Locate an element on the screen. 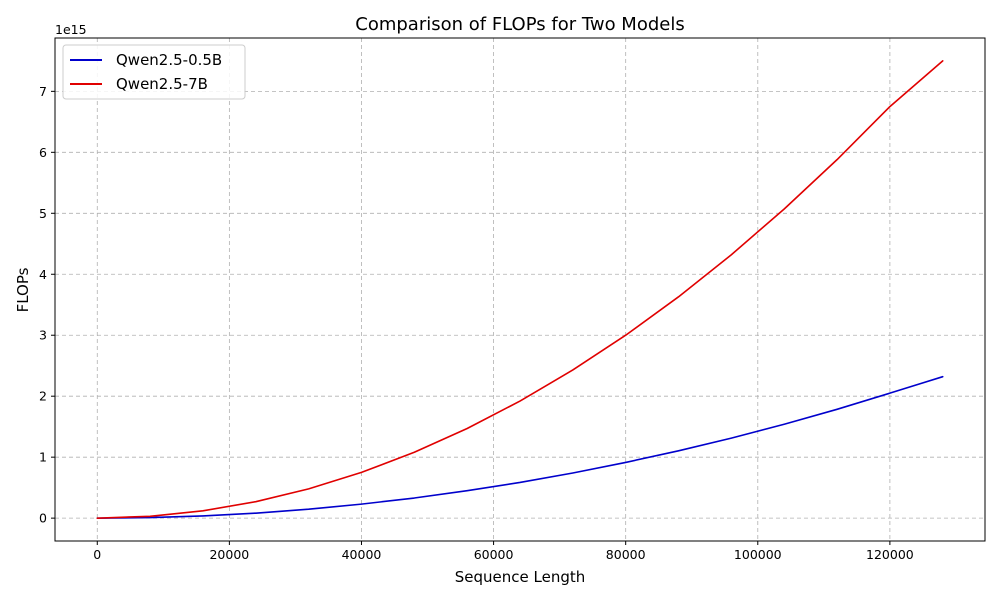 This screenshot has width=1000, height=600. x-axis-label: Sequence Length is located at coordinates (520, 577).